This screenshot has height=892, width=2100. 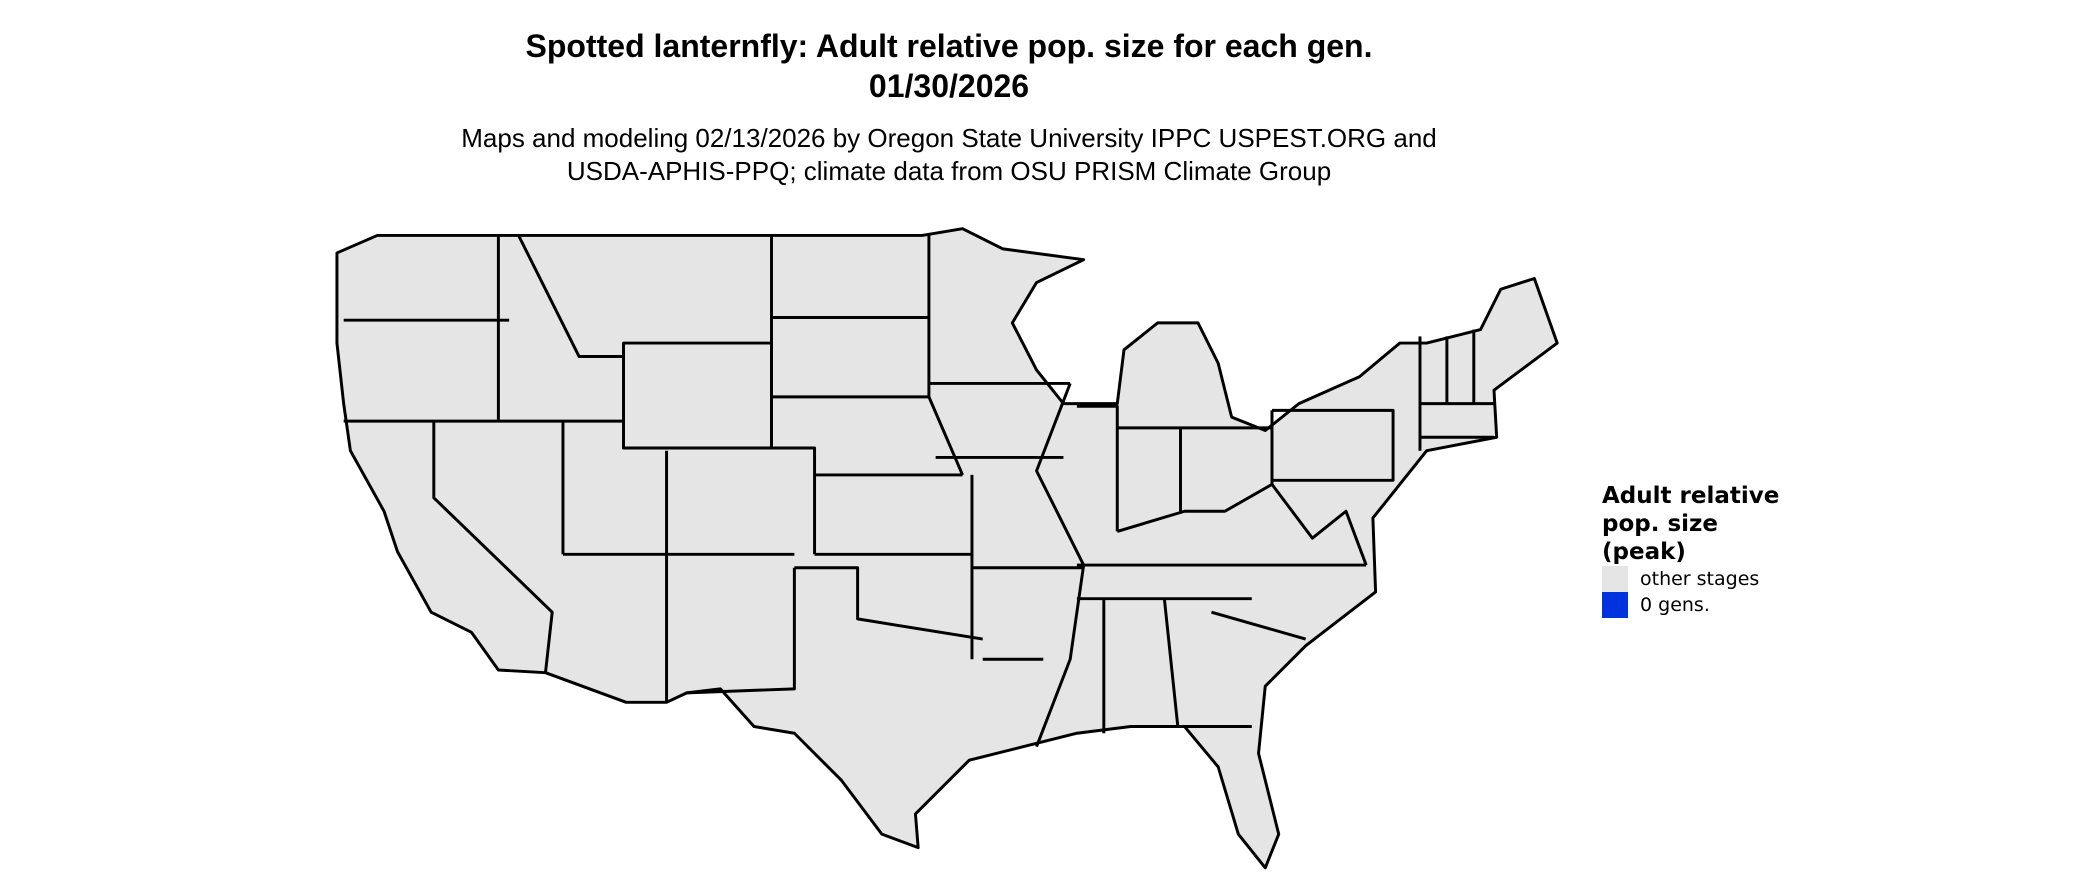 I want to click on legend-swatch-other-stages, so click(x=1615, y=579).